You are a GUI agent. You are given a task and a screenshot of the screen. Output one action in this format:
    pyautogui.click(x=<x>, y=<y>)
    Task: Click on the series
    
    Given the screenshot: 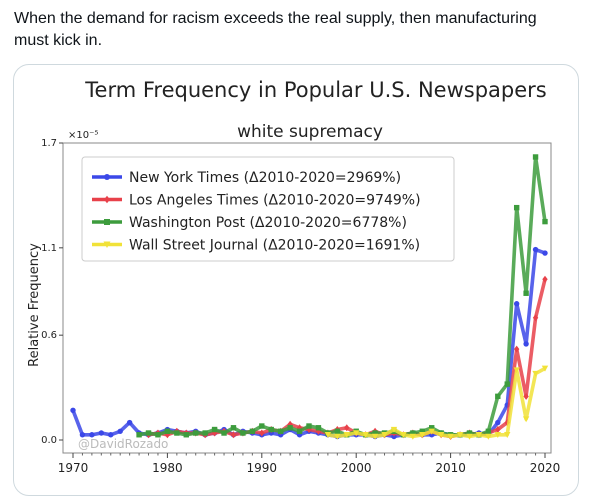 What is the action you would take?
    pyautogui.click(x=436, y=402)
    